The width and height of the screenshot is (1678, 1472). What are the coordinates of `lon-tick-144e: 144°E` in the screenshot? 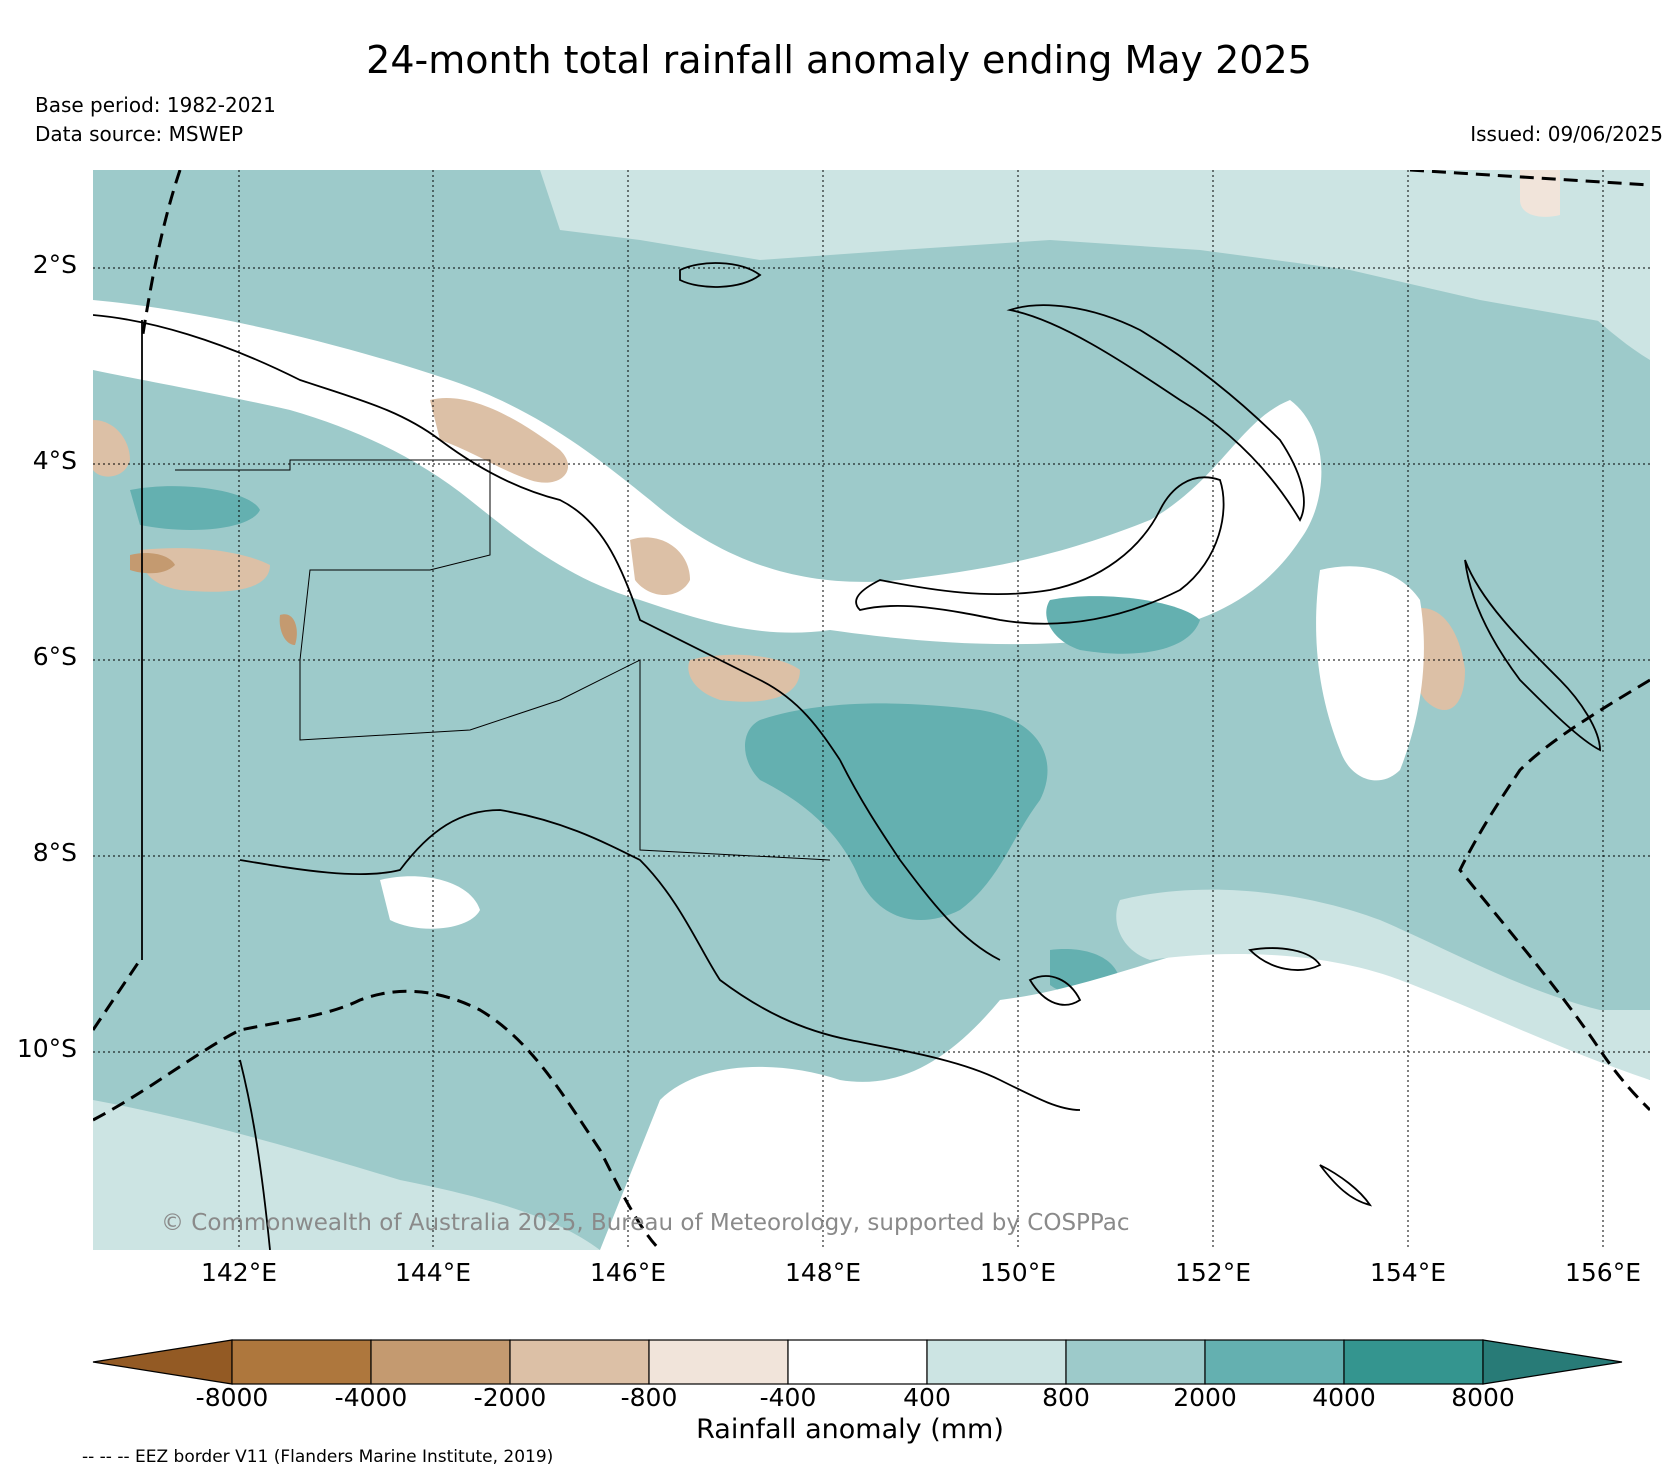 It's located at (432, 1272).